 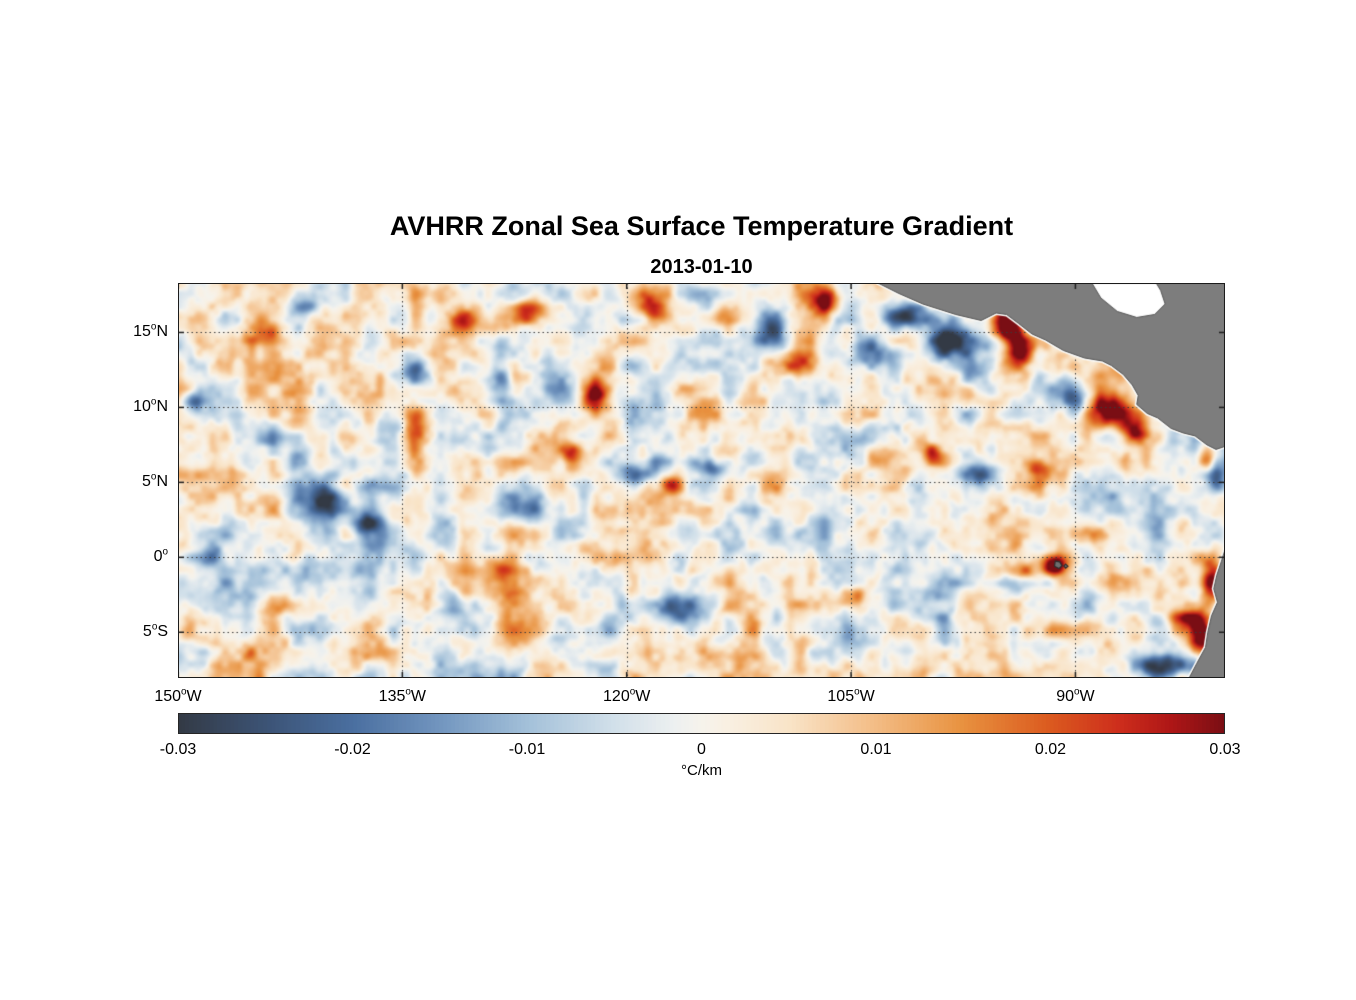 I want to click on x-tick-label: 120oW, so click(x=627, y=695).